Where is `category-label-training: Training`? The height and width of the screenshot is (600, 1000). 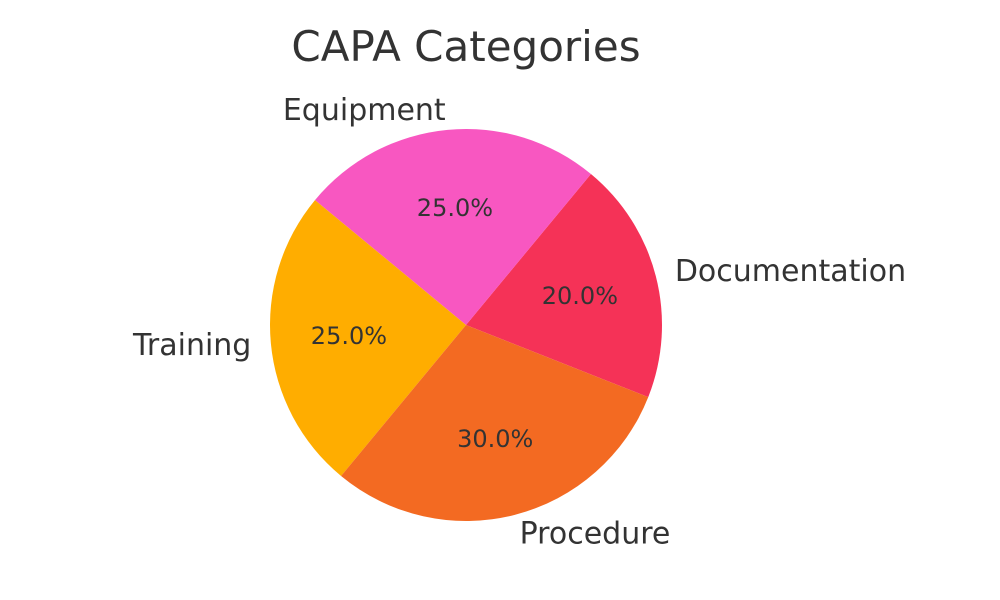 category-label-training: Training is located at coordinates (191, 345).